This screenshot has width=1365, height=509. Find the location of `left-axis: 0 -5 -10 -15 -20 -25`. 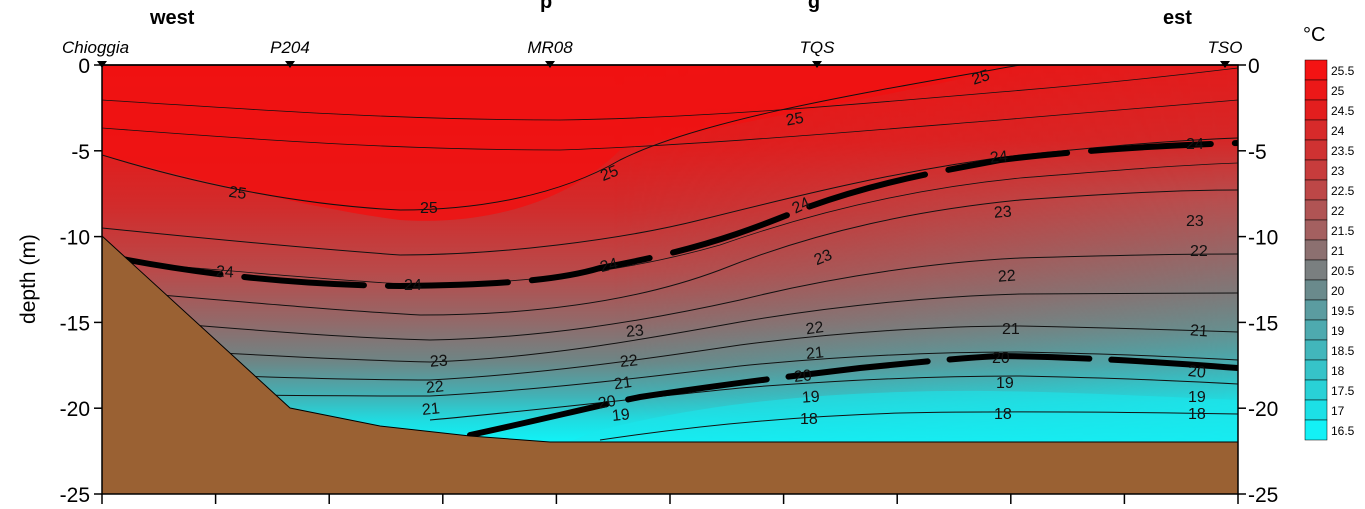

left-axis: 0 -5 -10 -15 -20 -25 is located at coordinates (81, 281).